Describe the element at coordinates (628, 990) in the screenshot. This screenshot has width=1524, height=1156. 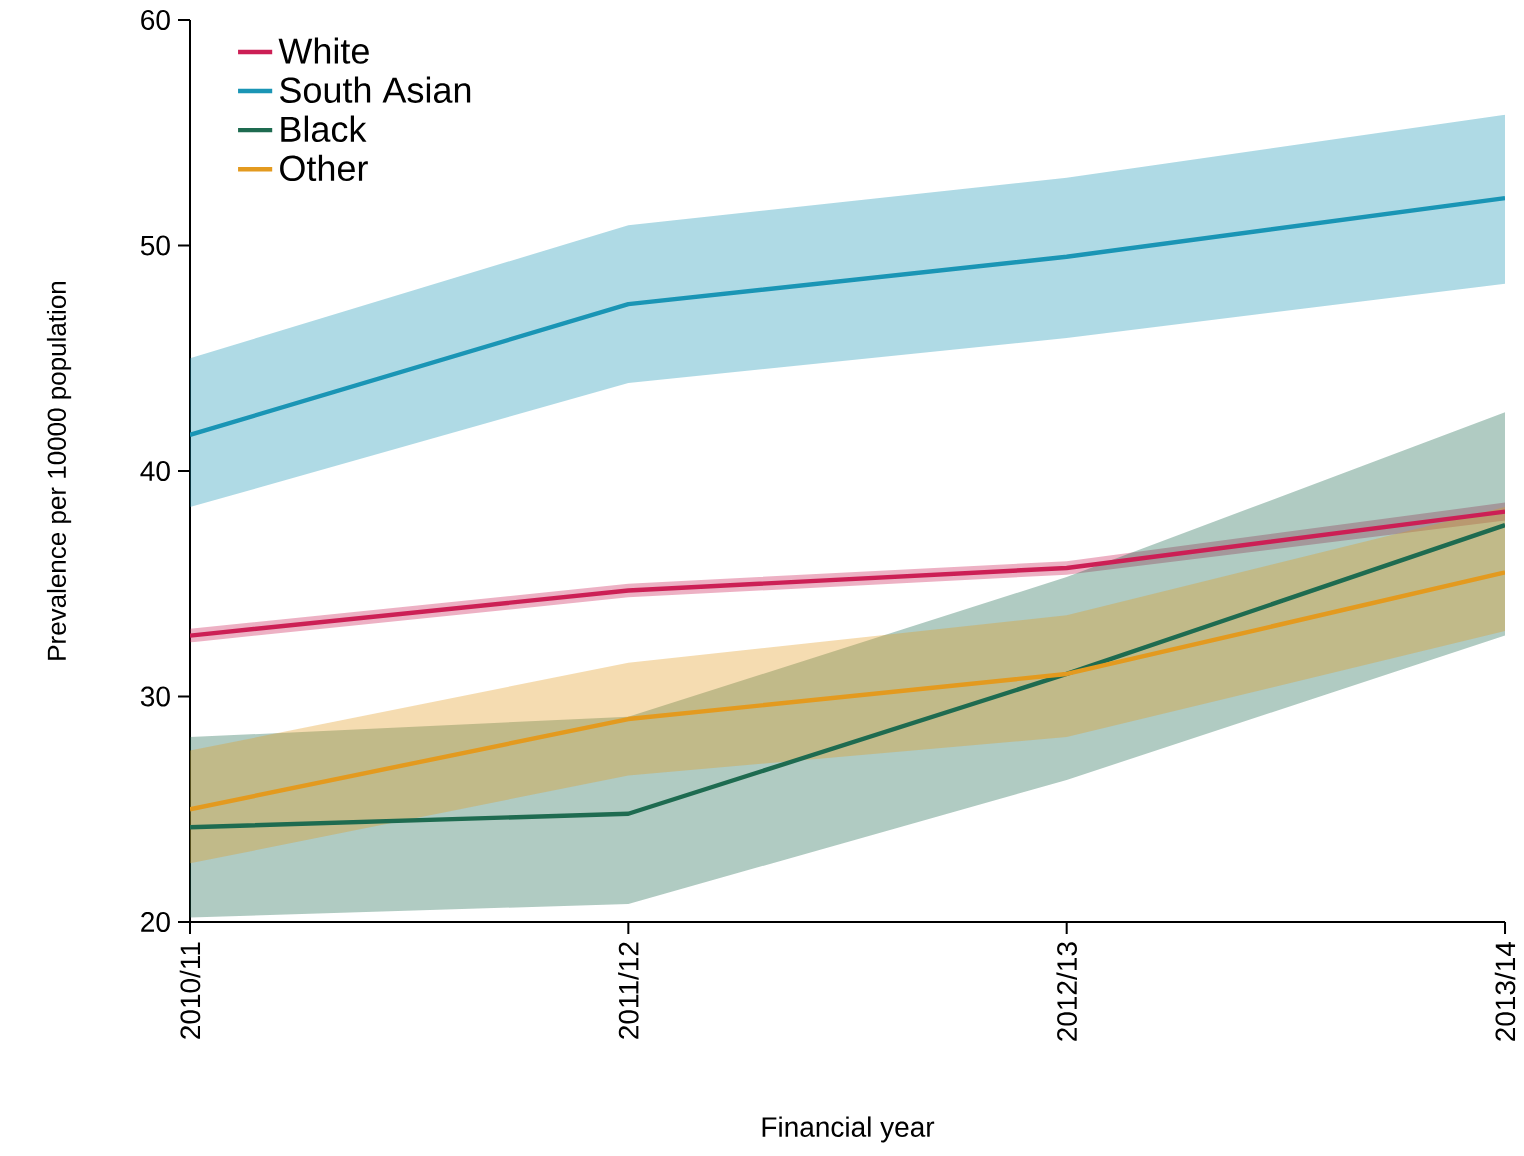
I see `x-tick-label: 2011/12` at that location.